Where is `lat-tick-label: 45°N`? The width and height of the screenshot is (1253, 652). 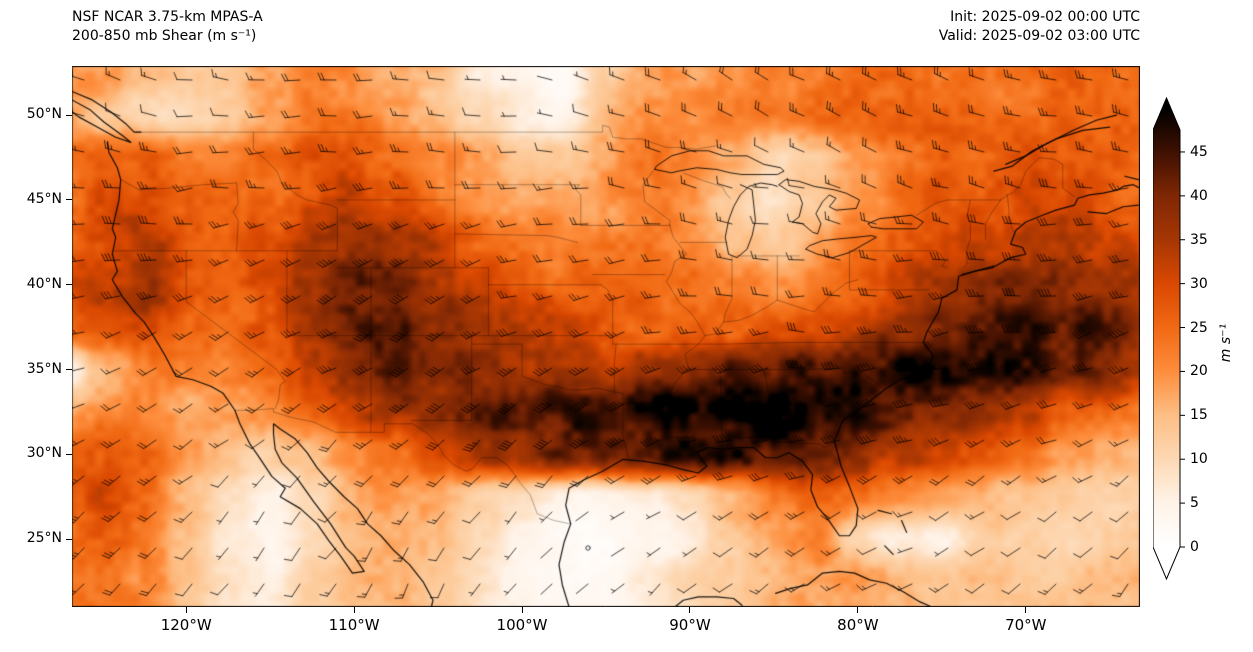
lat-tick-label: 45°N is located at coordinates (44, 198).